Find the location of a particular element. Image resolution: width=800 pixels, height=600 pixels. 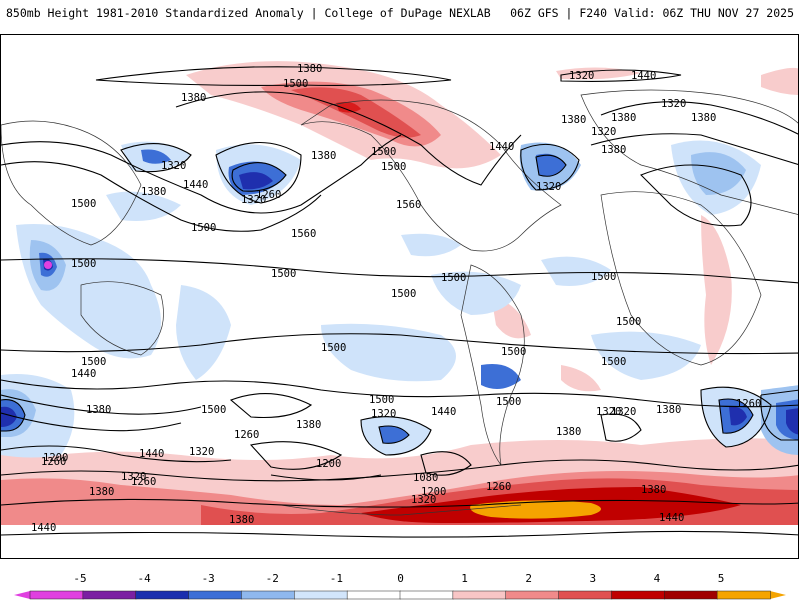

colorbar-tick-label: 3 is located at coordinates (593, 578).